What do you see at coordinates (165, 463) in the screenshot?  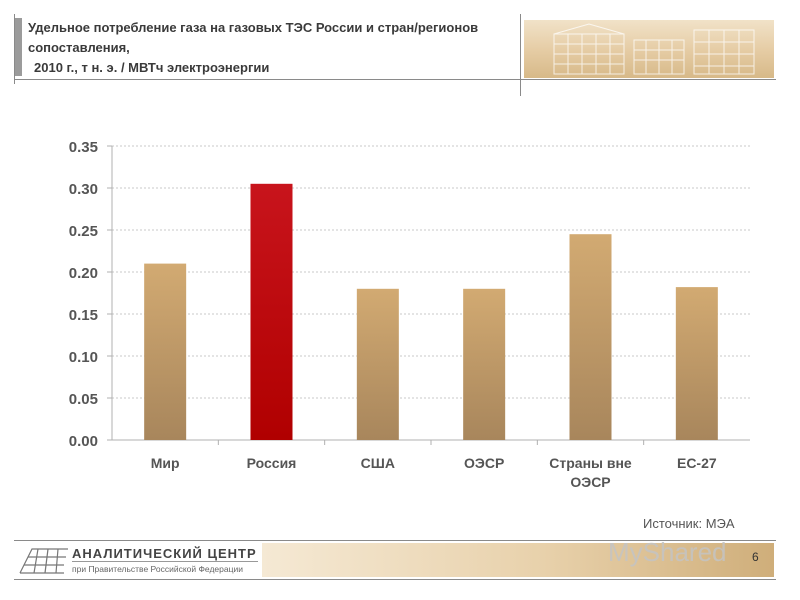 I see `x-tick-label: Мир` at bounding box center [165, 463].